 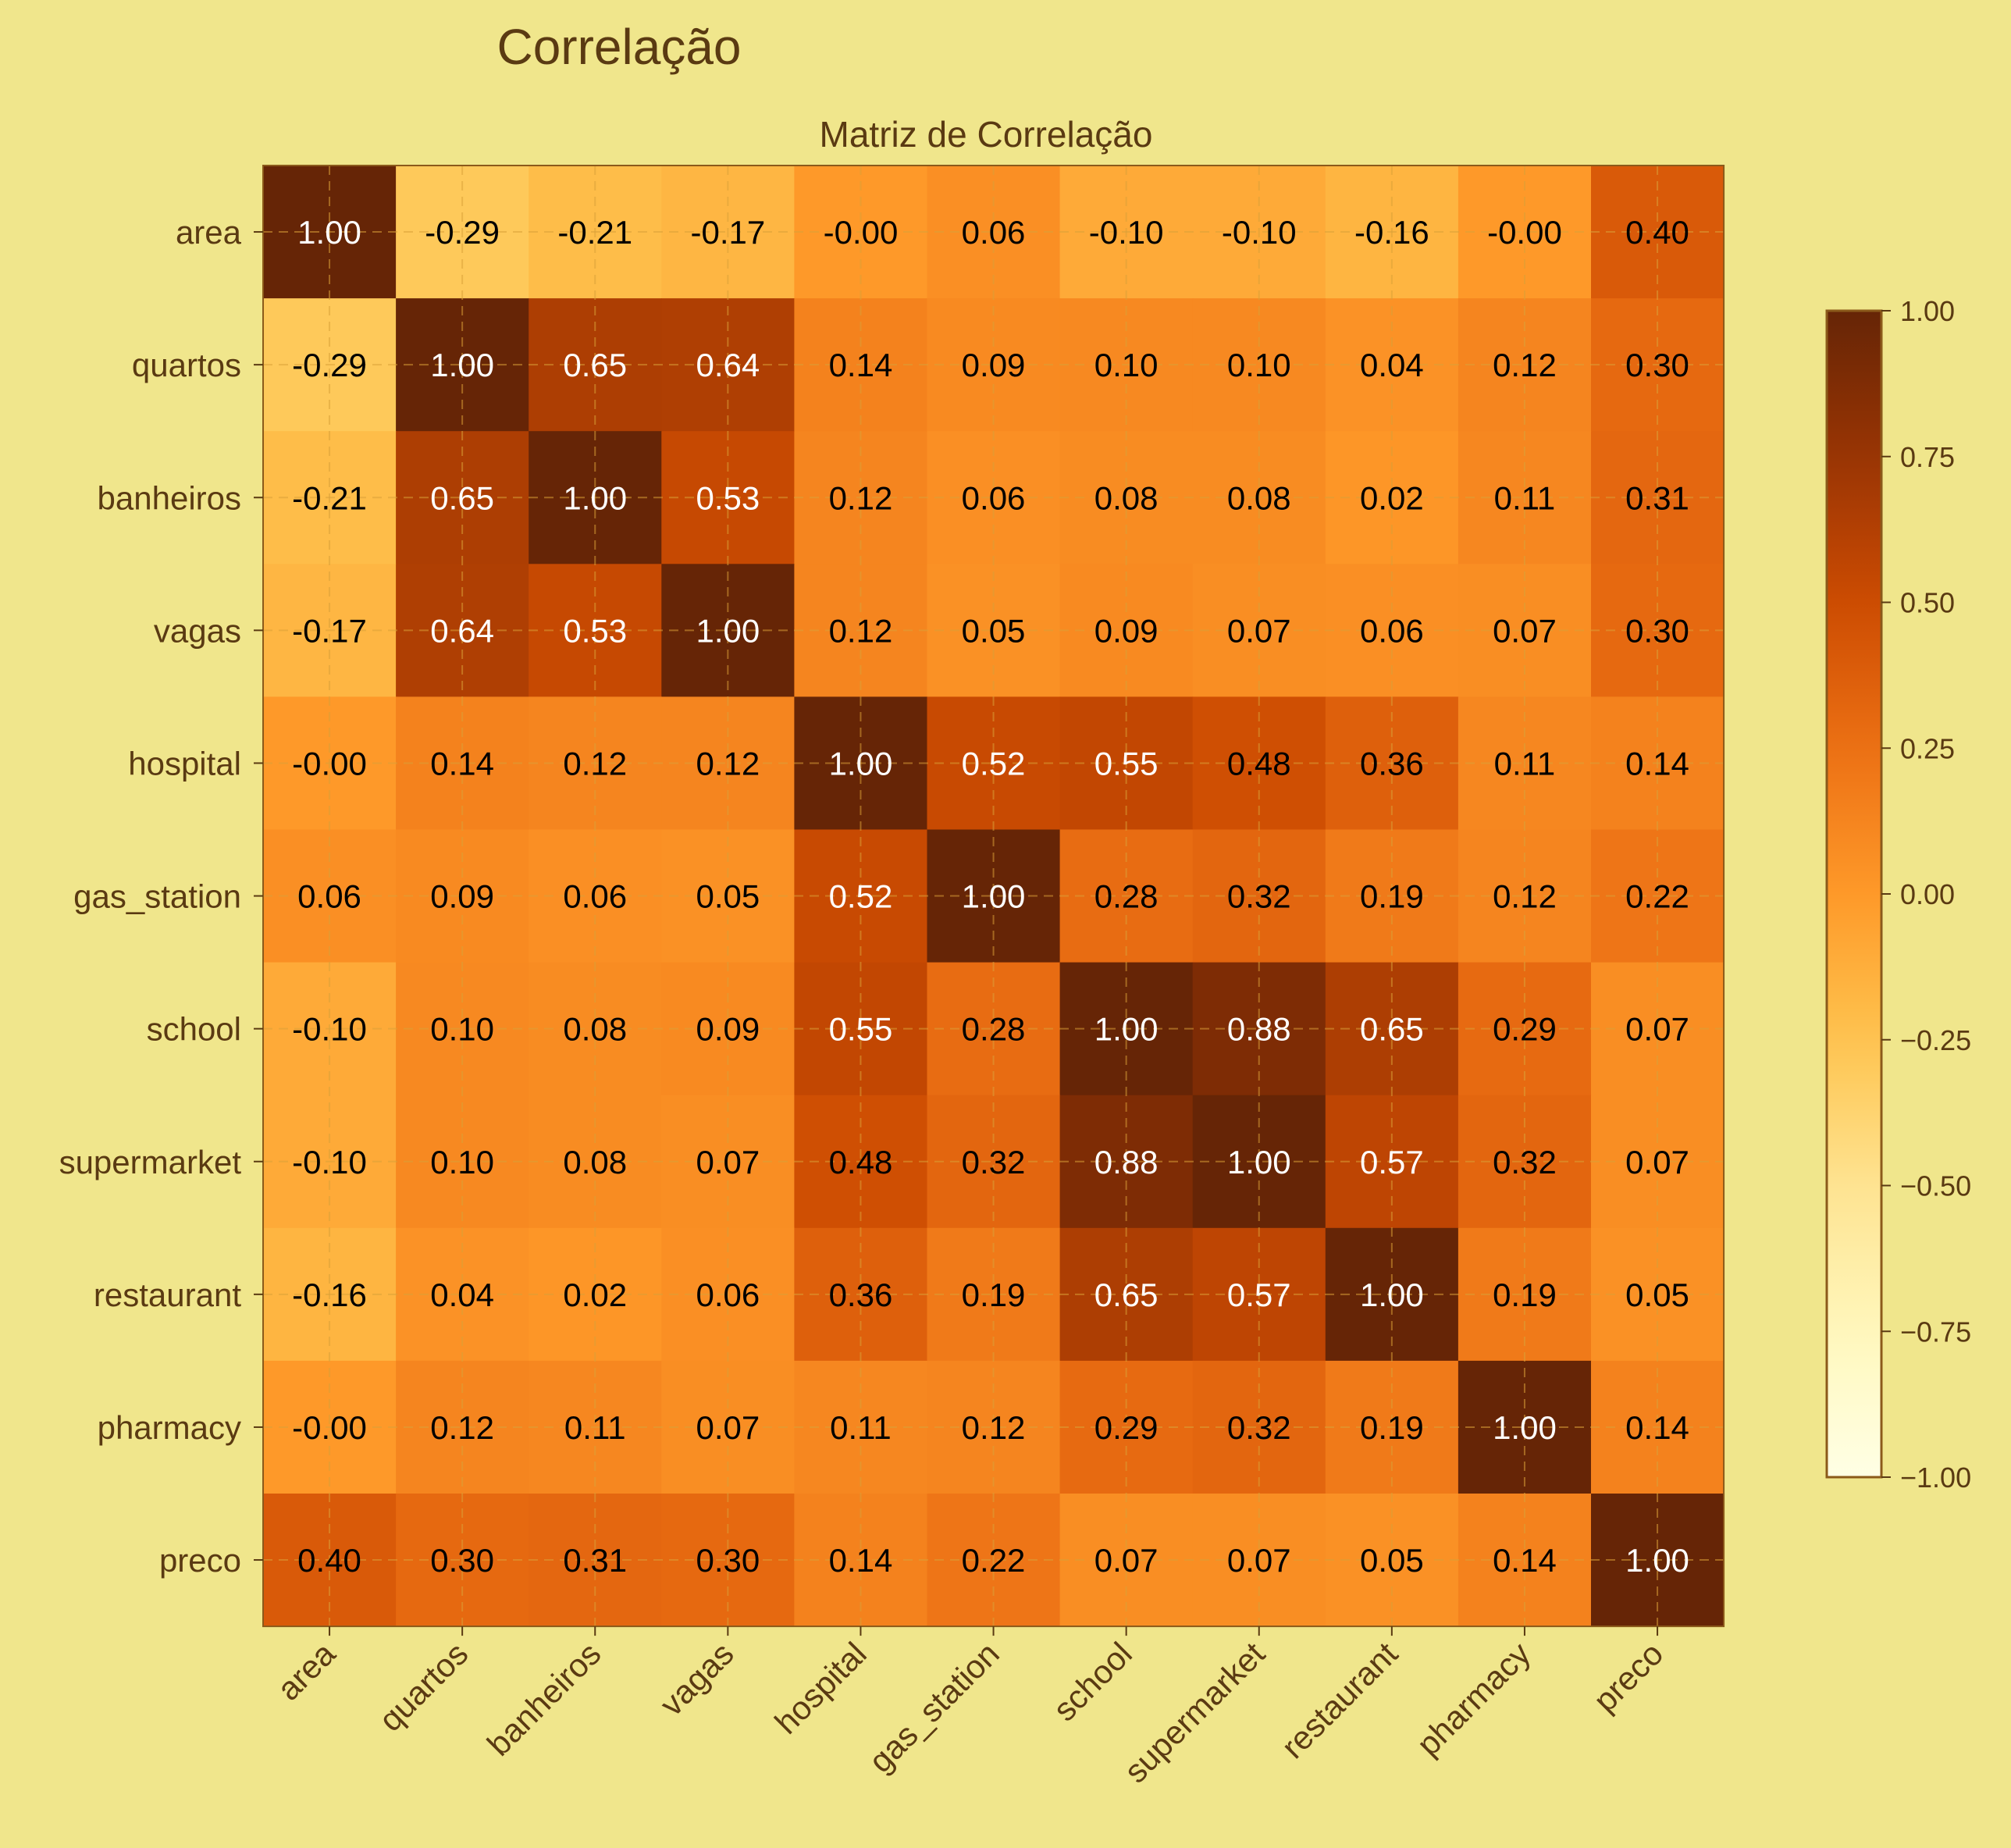 I want to click on y-tick-label: preco, so click(x=200, y=1560).